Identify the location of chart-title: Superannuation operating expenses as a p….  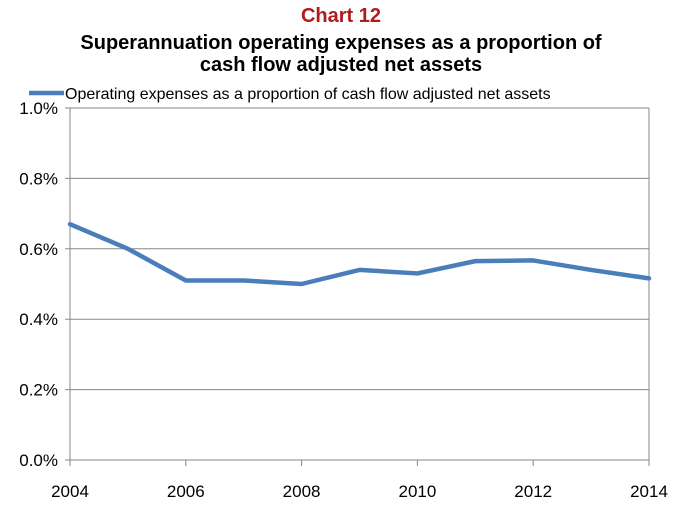
(341, 54).